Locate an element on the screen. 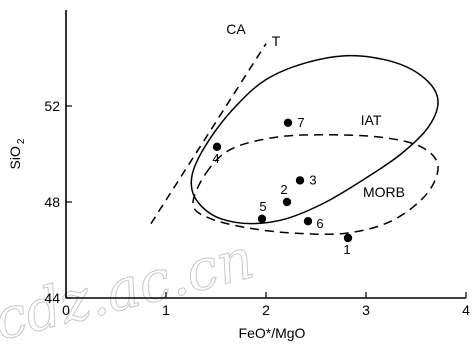 The height and width of the screenshot is (350, 475). sample-label-3: 3 is located at coordinates (312, 179).